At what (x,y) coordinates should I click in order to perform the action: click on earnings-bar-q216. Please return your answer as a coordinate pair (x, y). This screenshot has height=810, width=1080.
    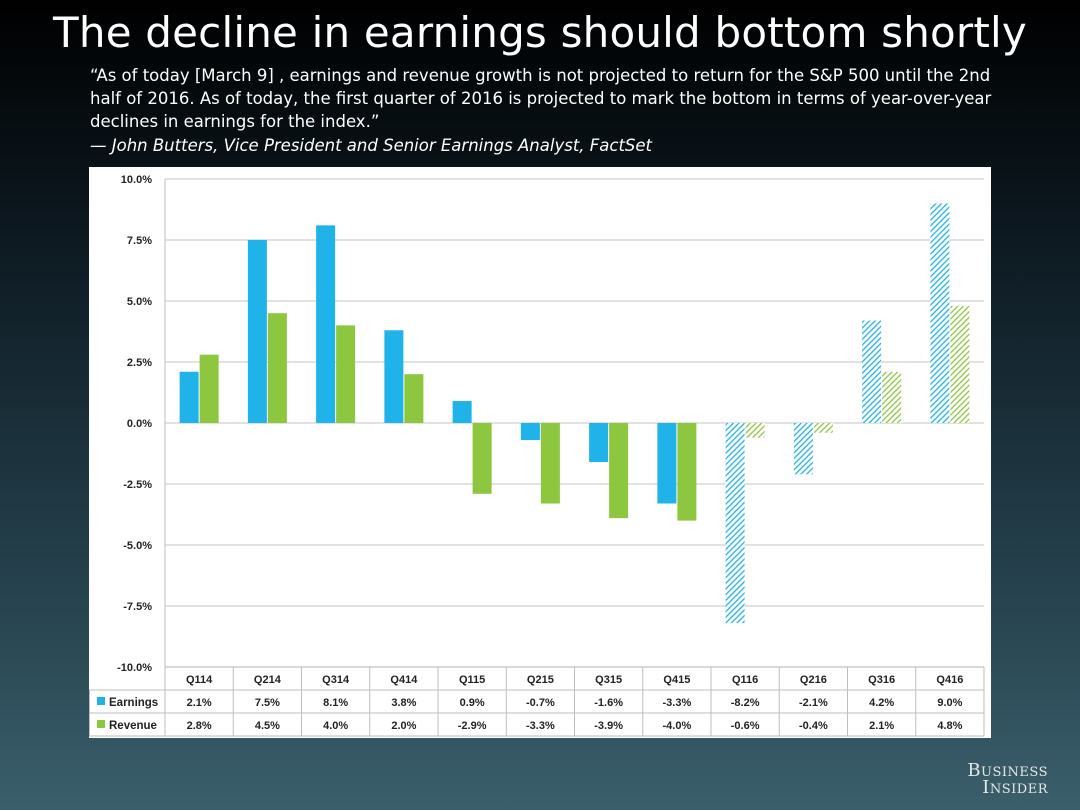
    Looking at the image, I should click on (803, 449).